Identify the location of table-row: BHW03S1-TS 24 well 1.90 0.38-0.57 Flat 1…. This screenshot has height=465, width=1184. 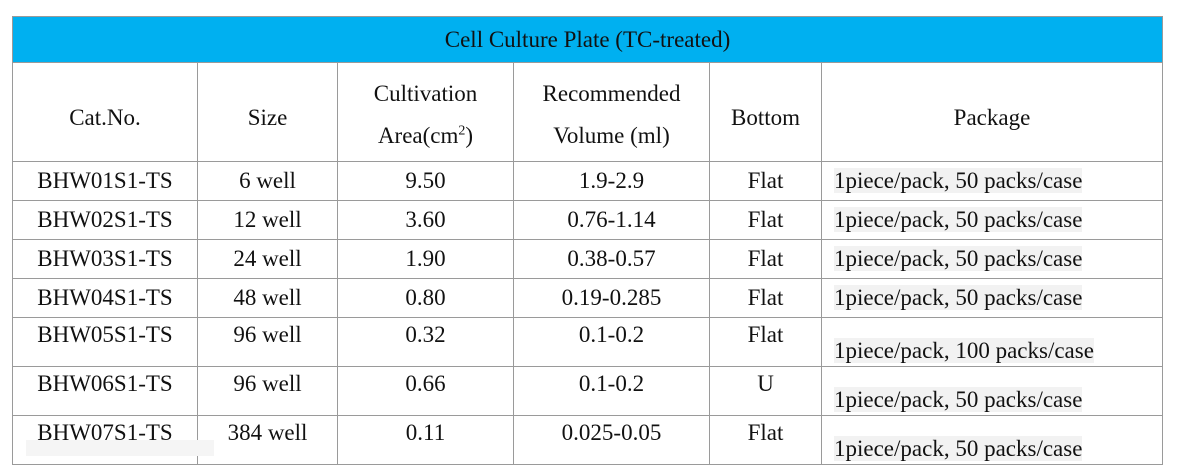
(587, 259).